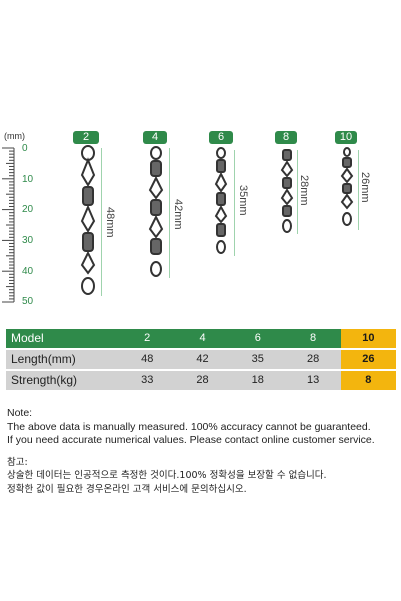  Describe the element at coordinates (365, 187) in the screenshot. I see `length-label-10: 26mm` at that location.